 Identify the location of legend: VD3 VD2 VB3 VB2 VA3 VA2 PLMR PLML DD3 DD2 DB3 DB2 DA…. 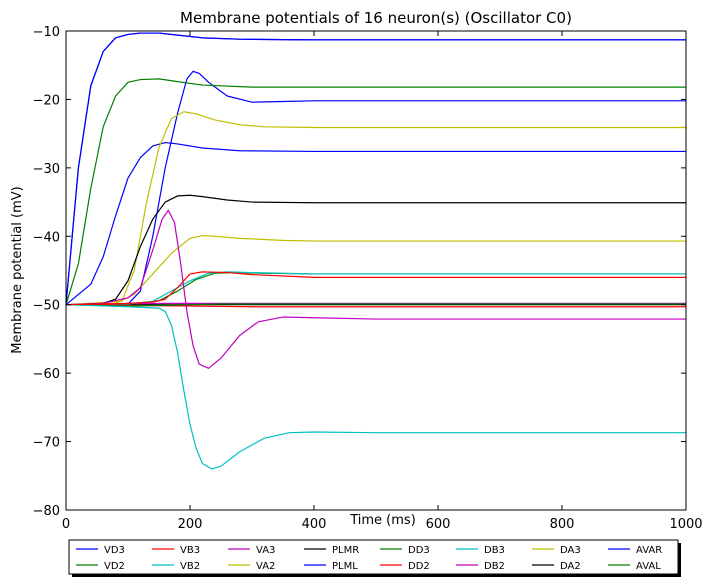
(374, 558).